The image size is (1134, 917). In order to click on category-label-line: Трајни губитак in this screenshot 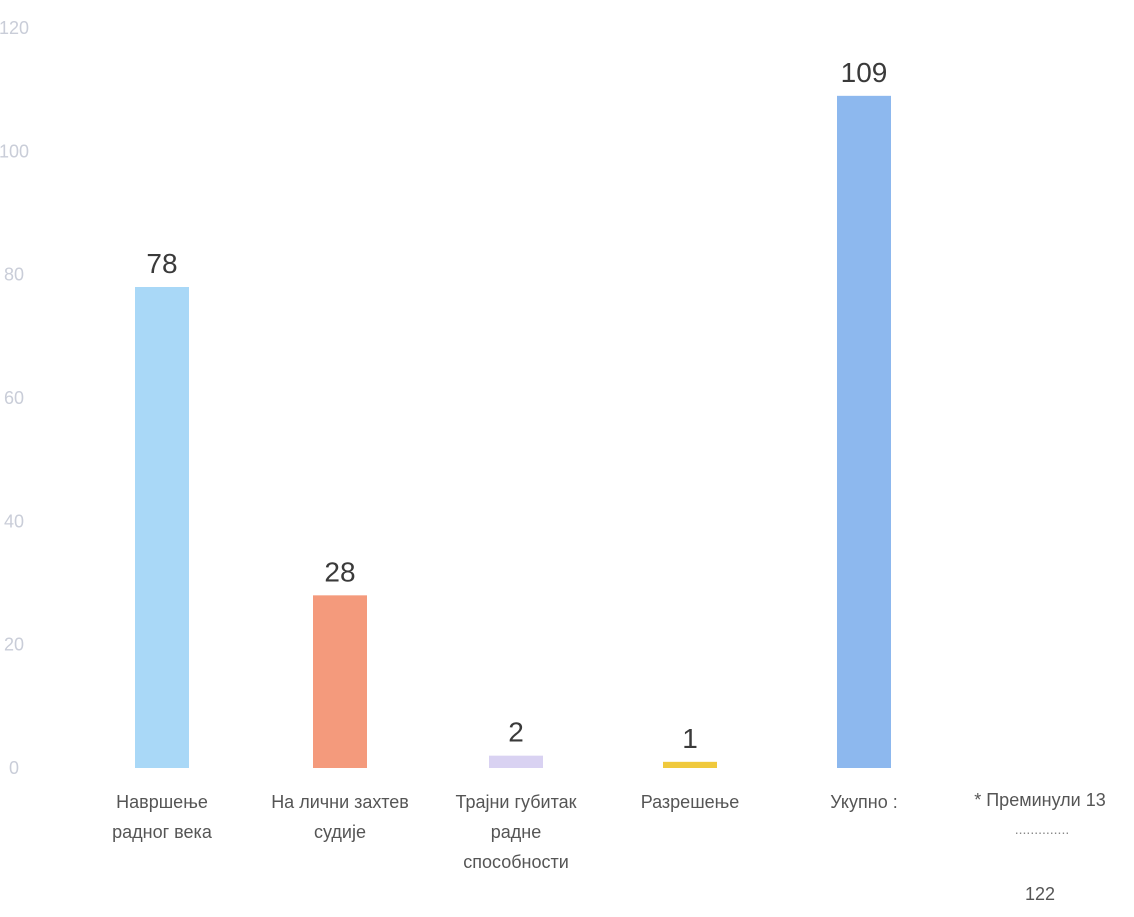, I will do `click(515, 802)`.